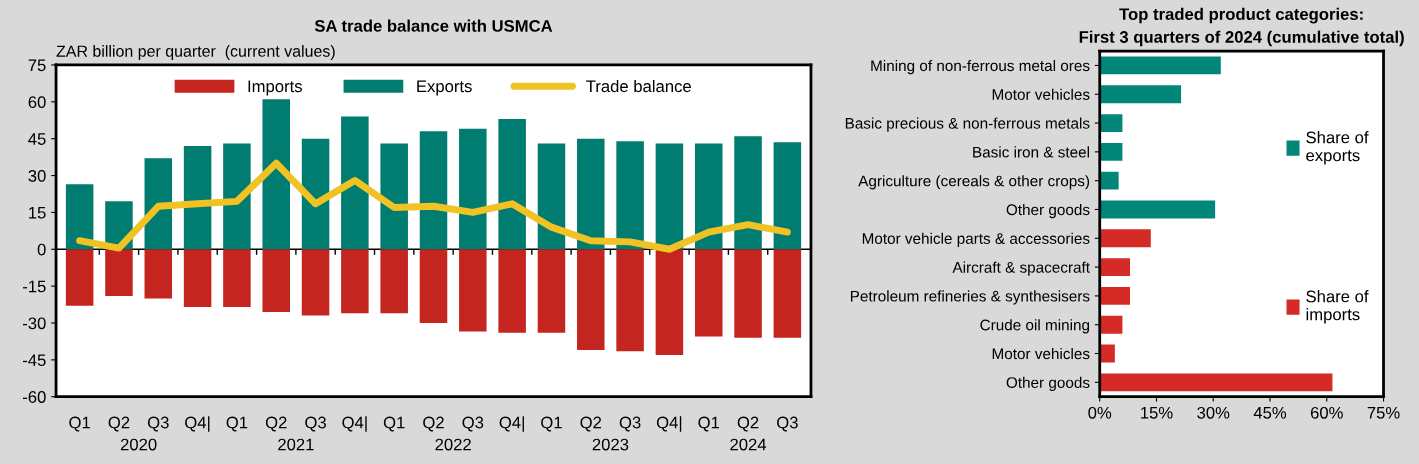 The width and height of the screenshot is (1419, 464). What do you see at coordinates (638, 86) in the screenshot?
I see `legend-label: Trade balance` at bounding box center [638, 86].